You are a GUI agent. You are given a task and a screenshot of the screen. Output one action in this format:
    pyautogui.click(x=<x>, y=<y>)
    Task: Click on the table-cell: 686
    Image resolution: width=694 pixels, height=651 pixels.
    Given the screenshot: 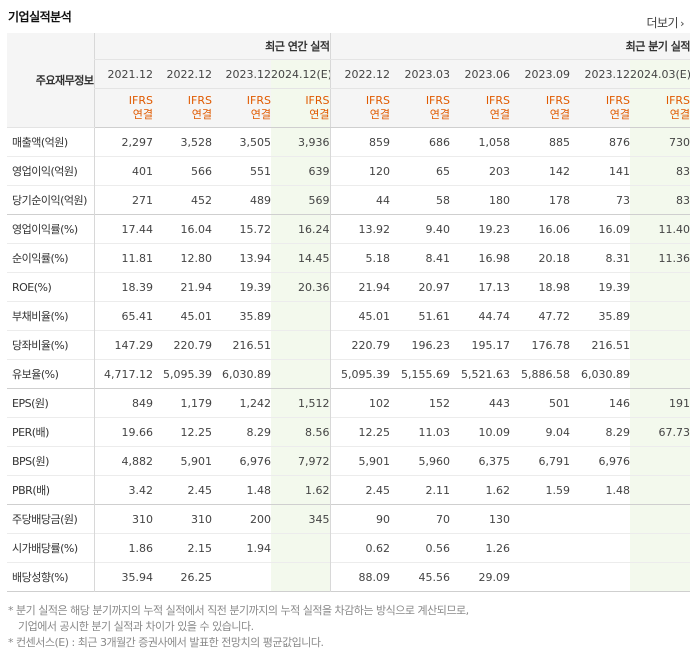 What is the action you would take?
    pyautogui.click(x=440, y=142)
    